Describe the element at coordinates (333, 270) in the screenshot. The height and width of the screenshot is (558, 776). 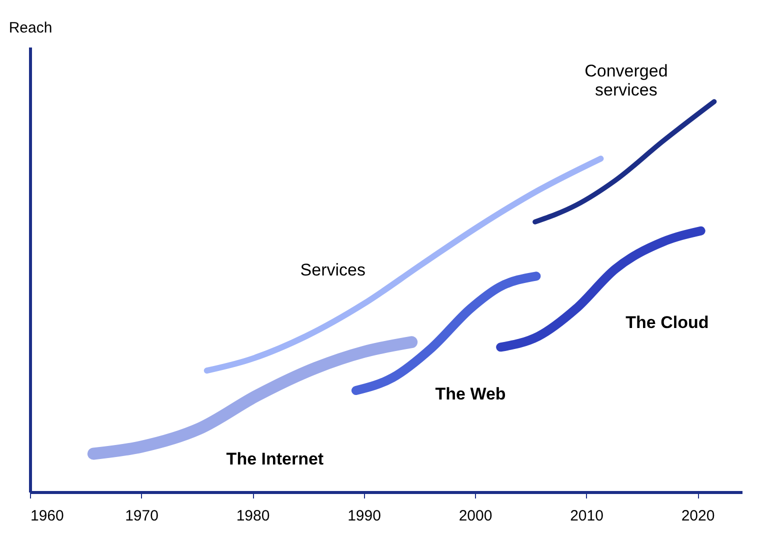
I see `series-label: Services` at that location.